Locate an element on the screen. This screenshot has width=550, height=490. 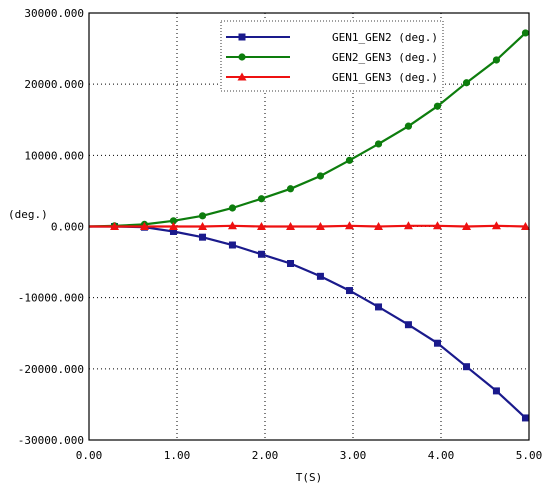
legend-item: GEN1_GEN2 (deg.) is located at coordinates (332, 37).